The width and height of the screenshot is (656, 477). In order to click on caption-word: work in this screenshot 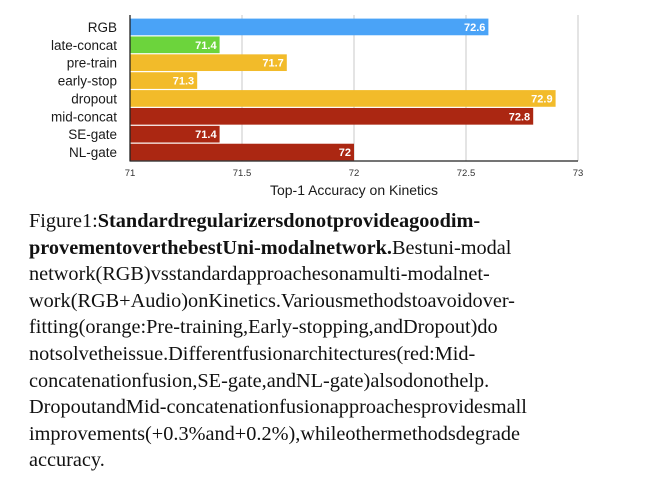, I will do `click(50, 300)`.